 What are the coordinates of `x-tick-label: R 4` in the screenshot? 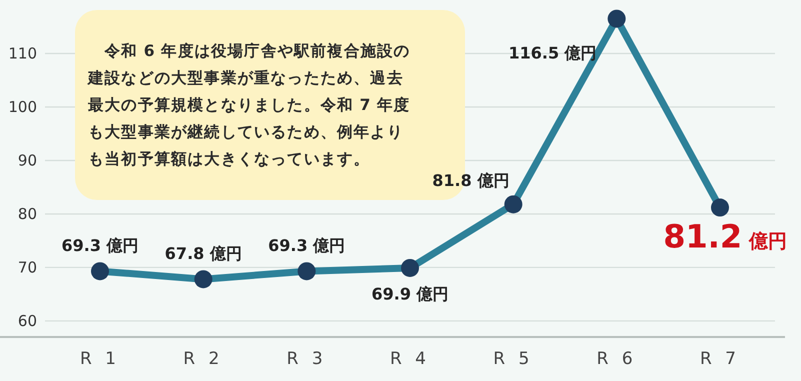 It's located at (410, 359).